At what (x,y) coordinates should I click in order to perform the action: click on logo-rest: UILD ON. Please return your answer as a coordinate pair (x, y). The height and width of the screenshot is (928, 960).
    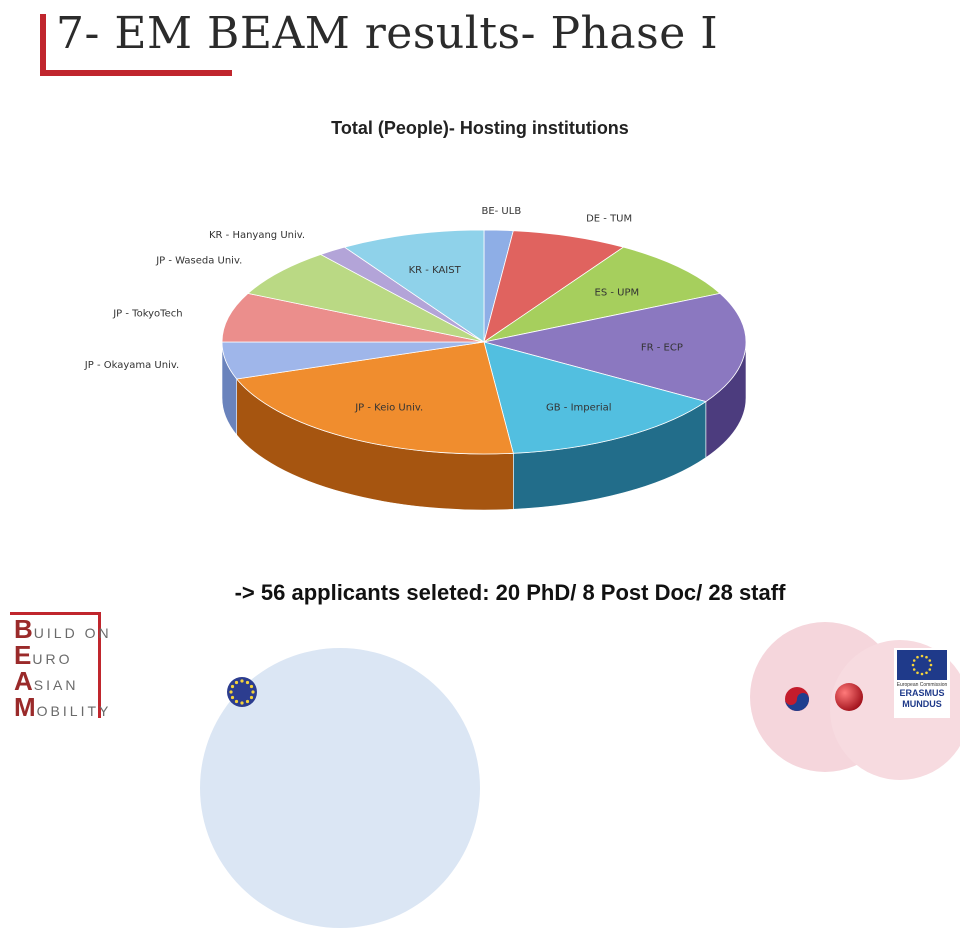
    Looking at the image, I should click on (72, 633).